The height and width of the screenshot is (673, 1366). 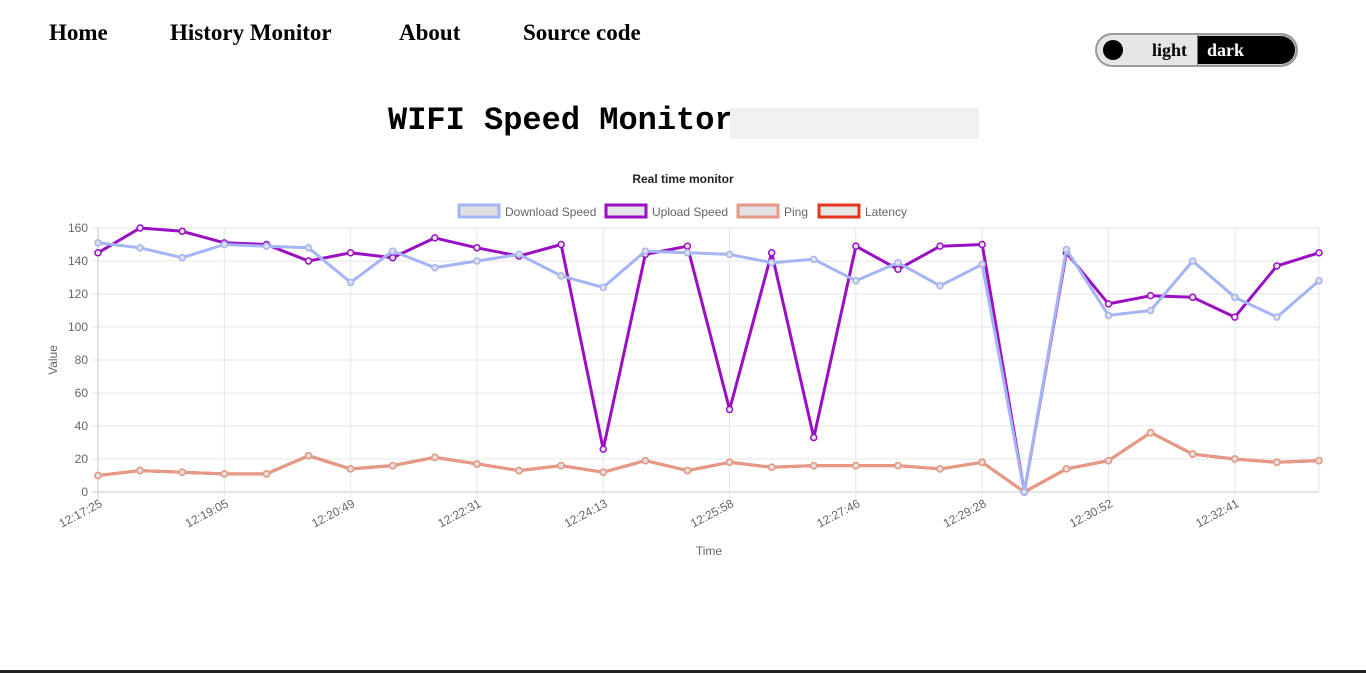 I want to click on legend-swatch, so click(x=479, y=211).